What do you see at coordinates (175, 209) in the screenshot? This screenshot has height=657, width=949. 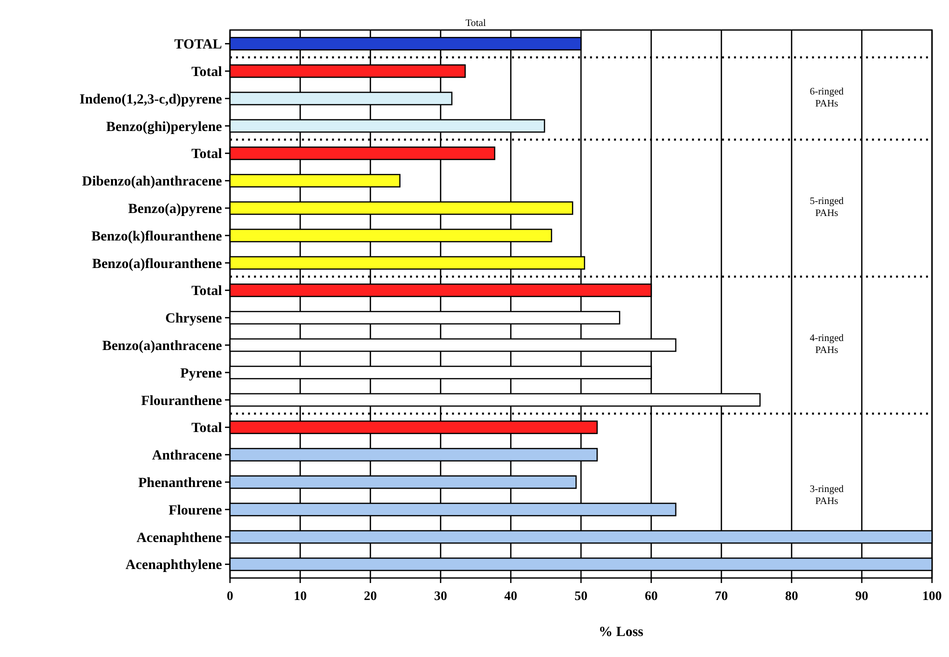 I see `y-tick-label: Benzo(a)pyrene` at bounding box center [175, 209].